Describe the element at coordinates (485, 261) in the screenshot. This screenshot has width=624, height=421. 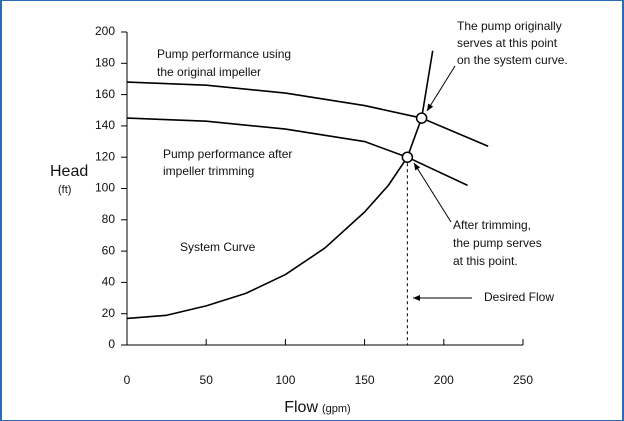
I see `annotation: at this point.` at that location.